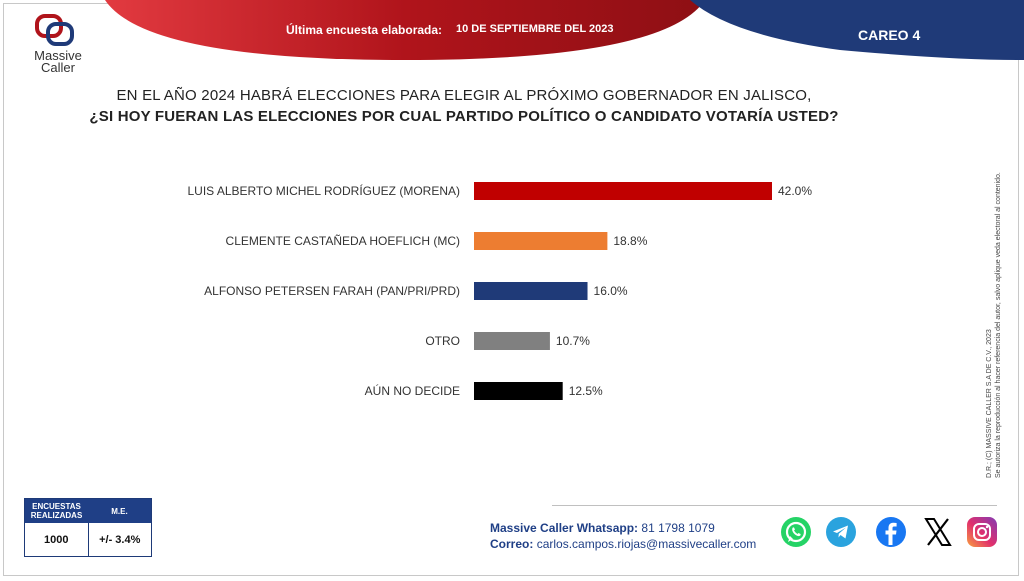  I want to click on survey-label: Última encuesta elaborada:, so click(364, 30).